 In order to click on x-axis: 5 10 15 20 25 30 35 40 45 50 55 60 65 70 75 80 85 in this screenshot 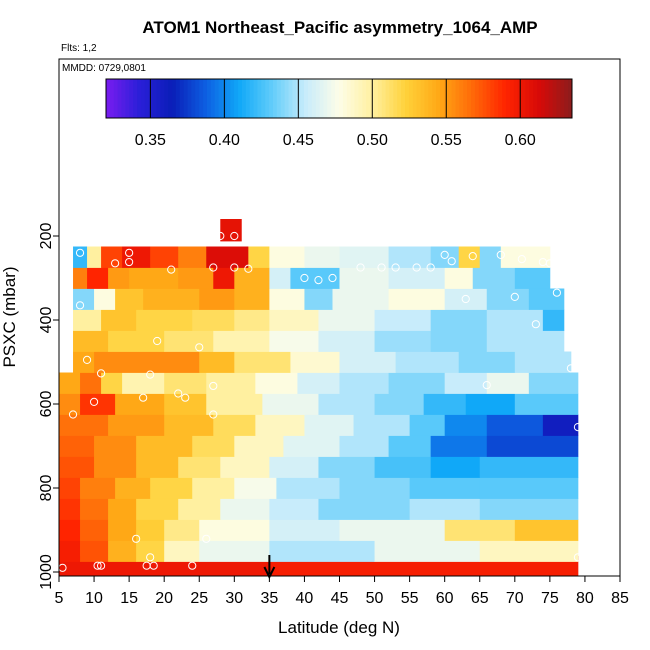, I will do `click(342, 591)`.